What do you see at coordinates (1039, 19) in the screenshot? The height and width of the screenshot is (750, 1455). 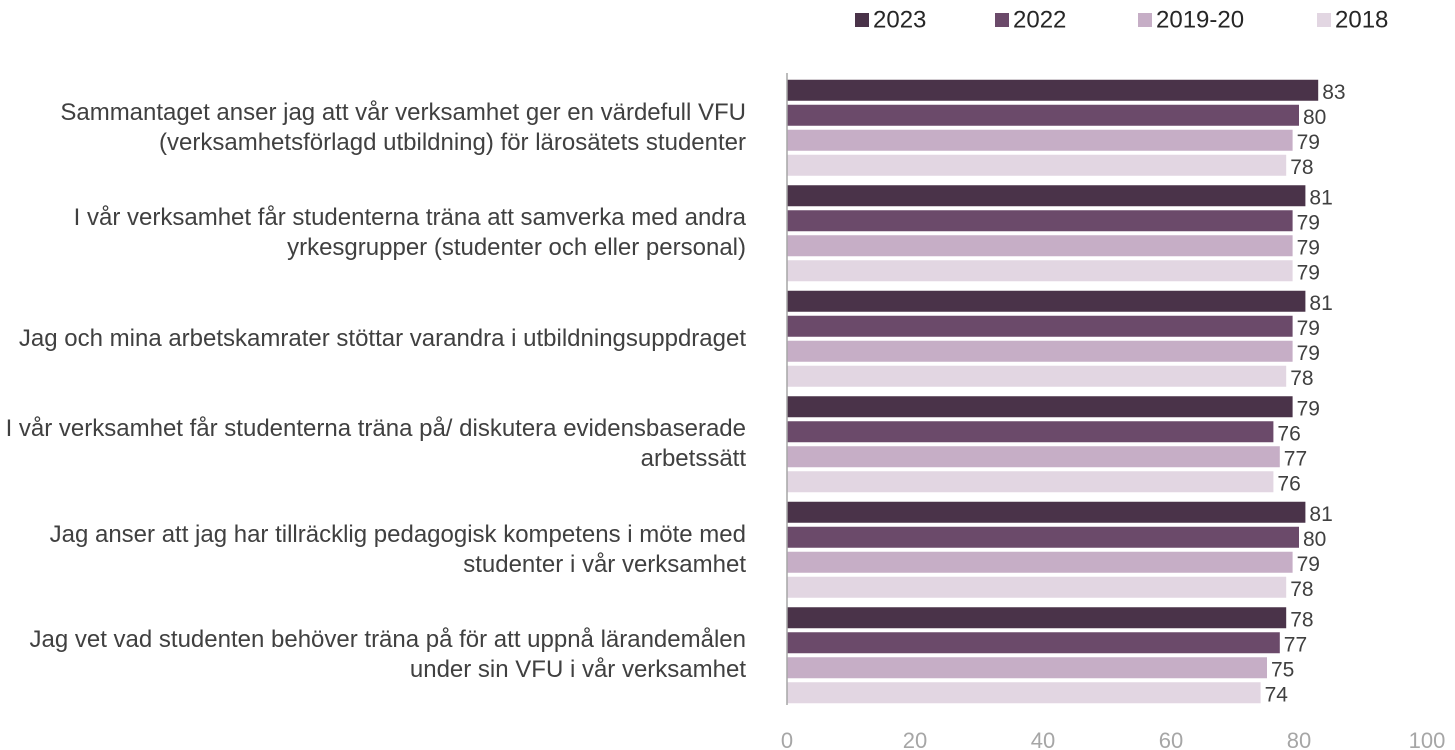 I see `legend-label: 2022` at bounding box center [1039, 19].